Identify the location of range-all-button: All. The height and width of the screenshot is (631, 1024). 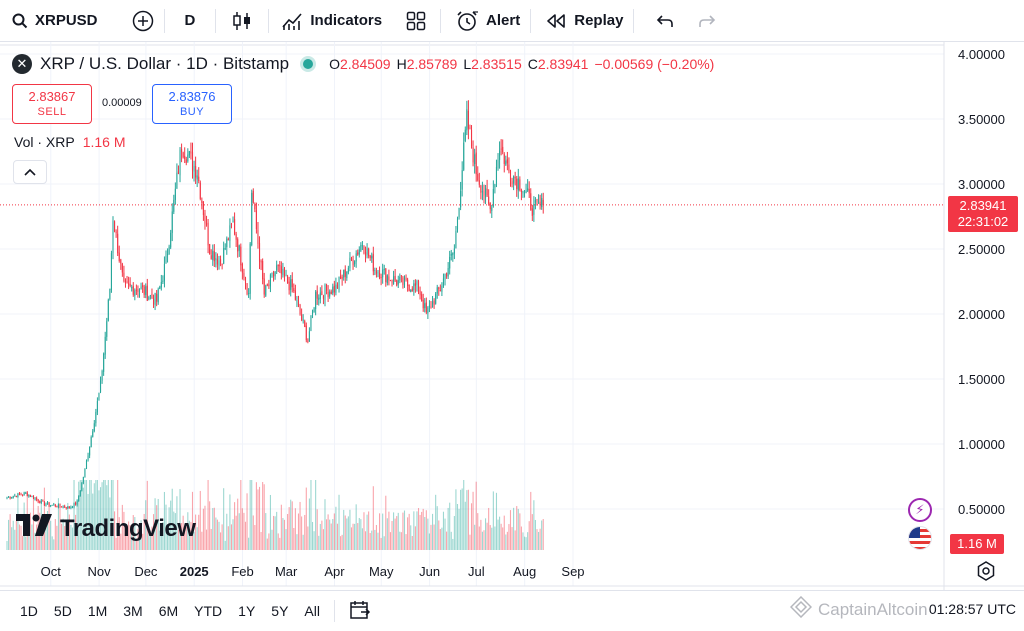
(312, 611).